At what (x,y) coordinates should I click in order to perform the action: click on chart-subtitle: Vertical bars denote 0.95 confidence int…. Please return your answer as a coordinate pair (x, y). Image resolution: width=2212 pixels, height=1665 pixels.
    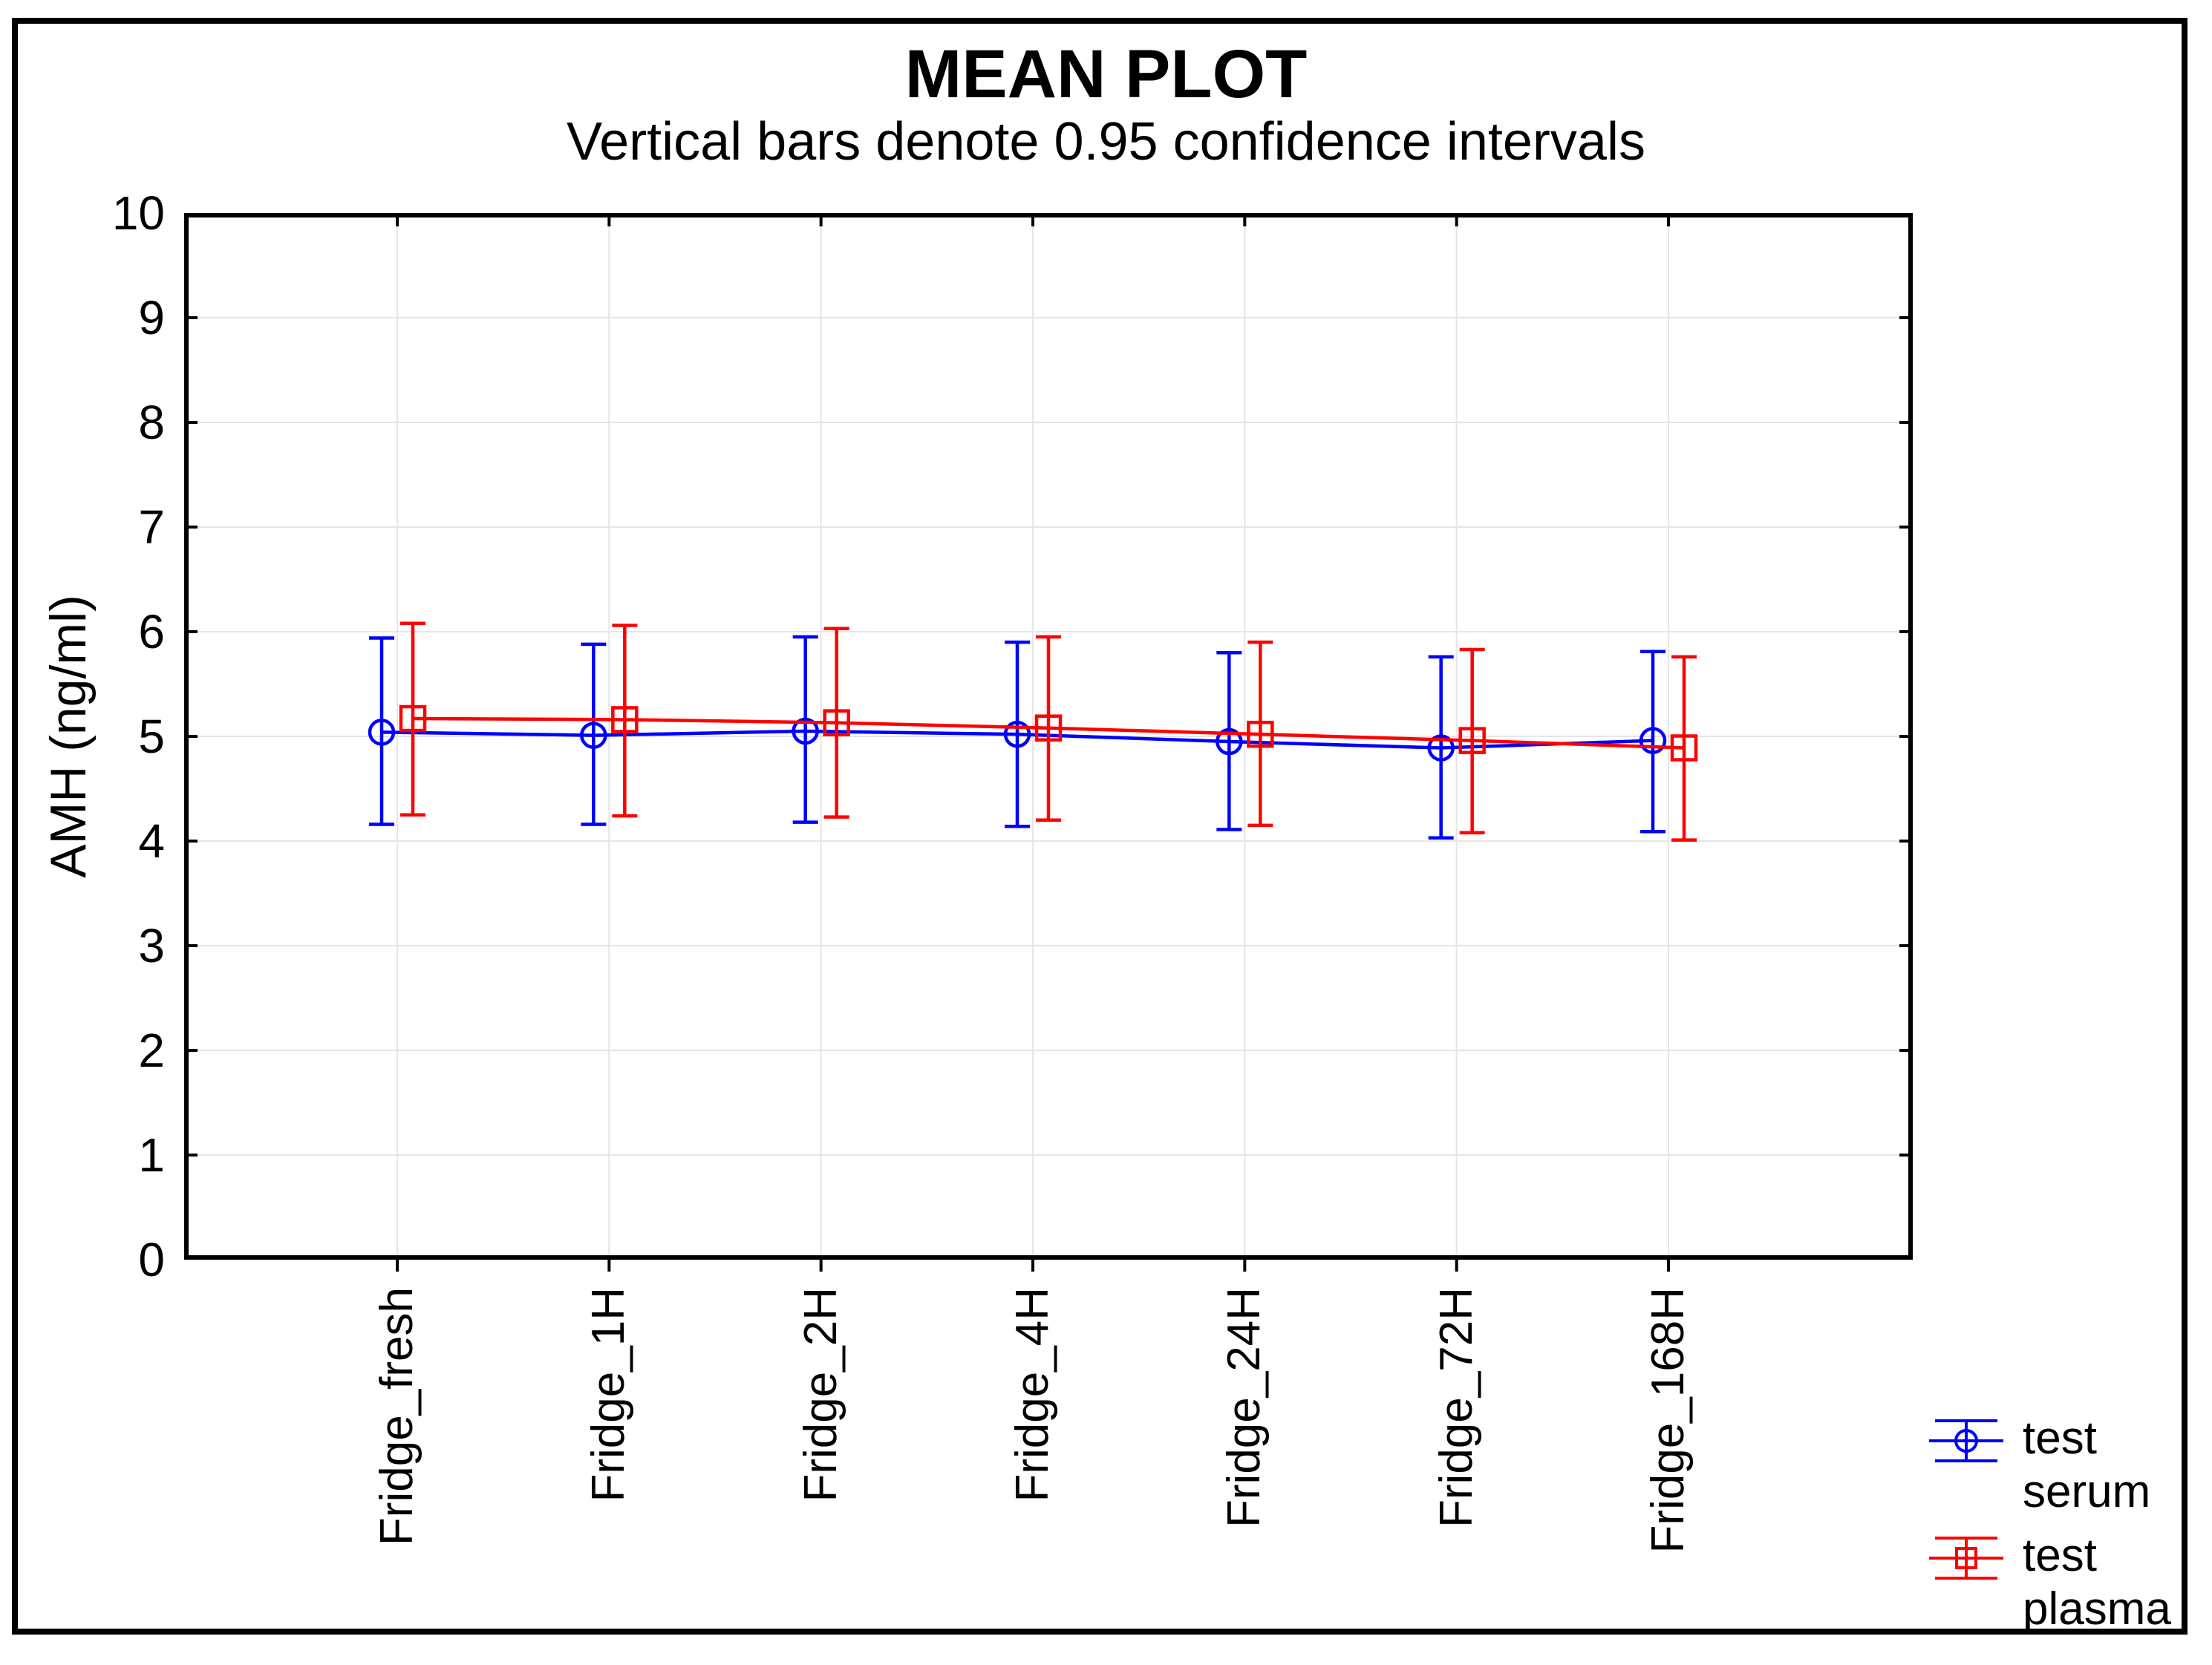
    Looking at the image, I should click on (1106, 141).